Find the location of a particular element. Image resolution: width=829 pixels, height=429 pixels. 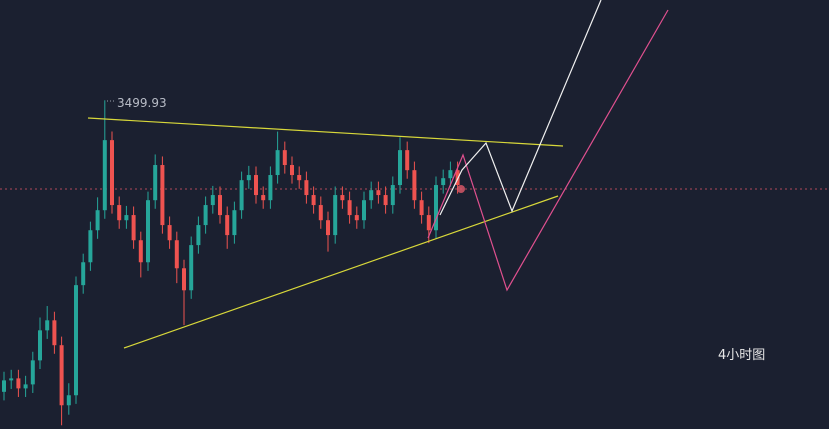

current-price-dot is located at coordinates (461, 189).